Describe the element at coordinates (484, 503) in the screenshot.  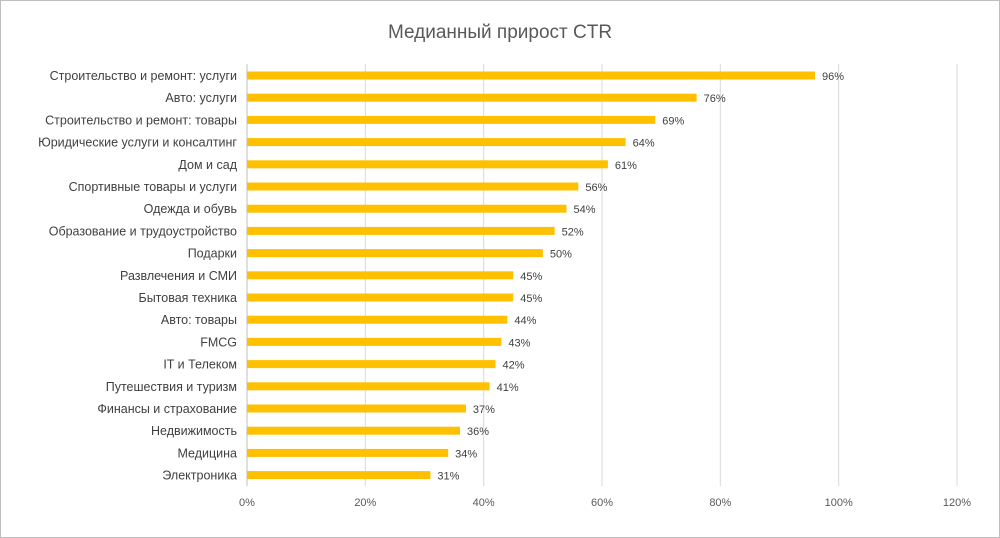
I see `x-tick-label: 40%` at that location.